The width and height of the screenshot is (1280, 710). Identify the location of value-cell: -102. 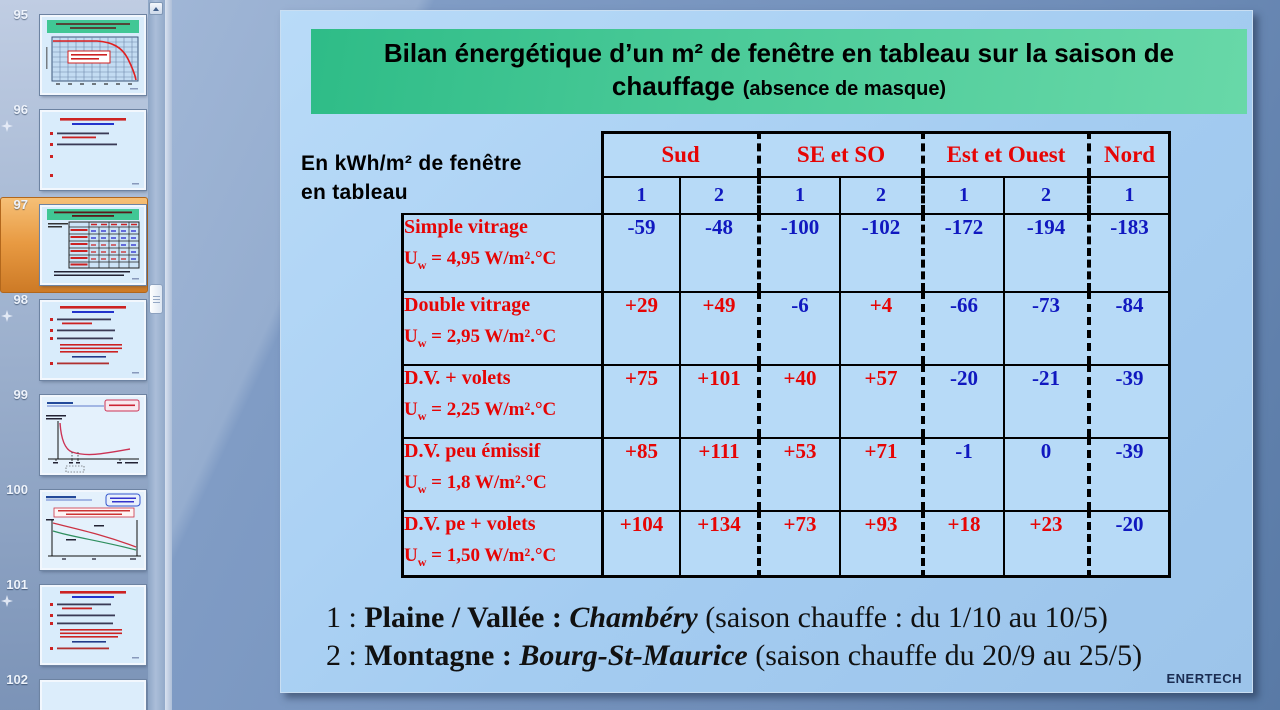
(880, 252).